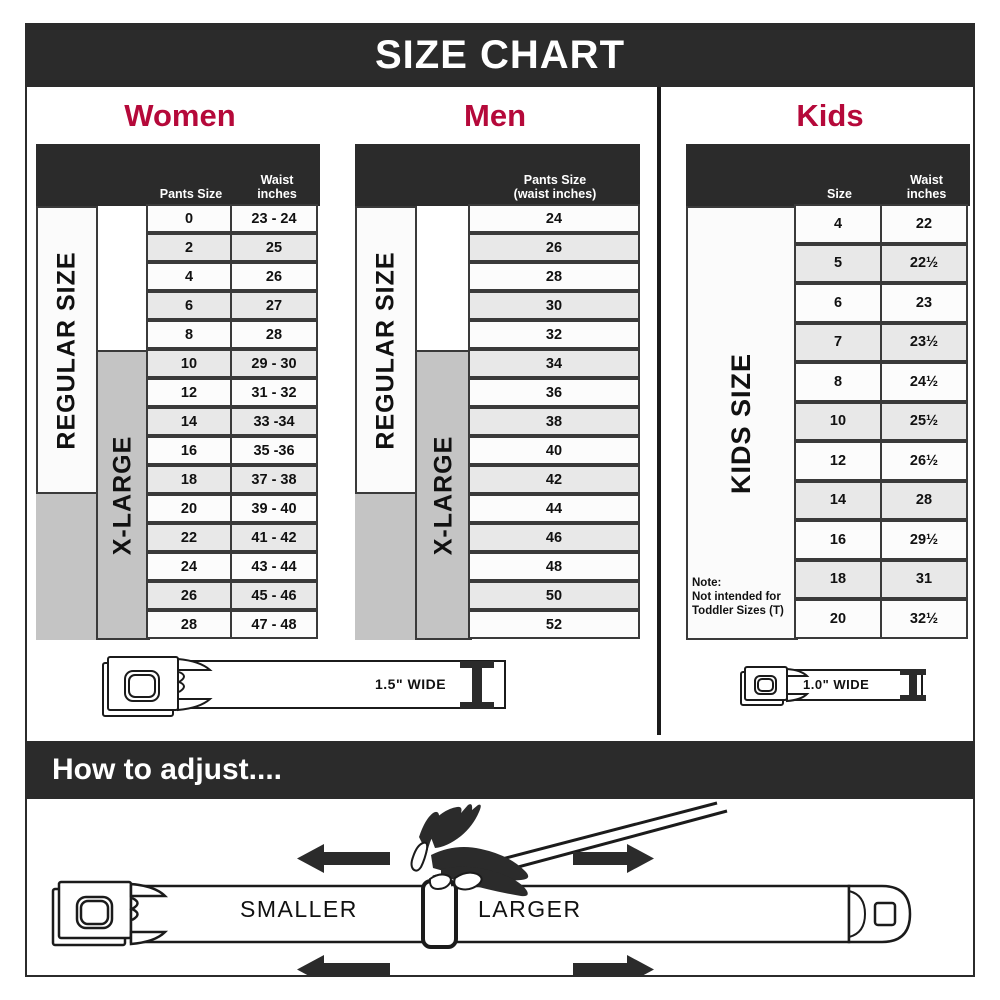 Image resolution: width=1000 pixels, height=1000 pixels. I want to click on cell-kids-waist: 24½, so click(924, 382).